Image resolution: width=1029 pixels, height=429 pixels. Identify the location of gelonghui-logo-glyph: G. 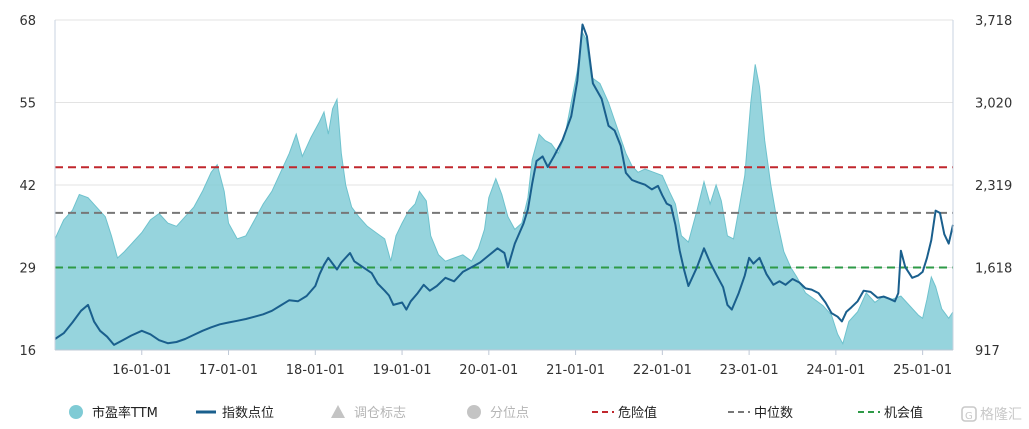
(969, 416).